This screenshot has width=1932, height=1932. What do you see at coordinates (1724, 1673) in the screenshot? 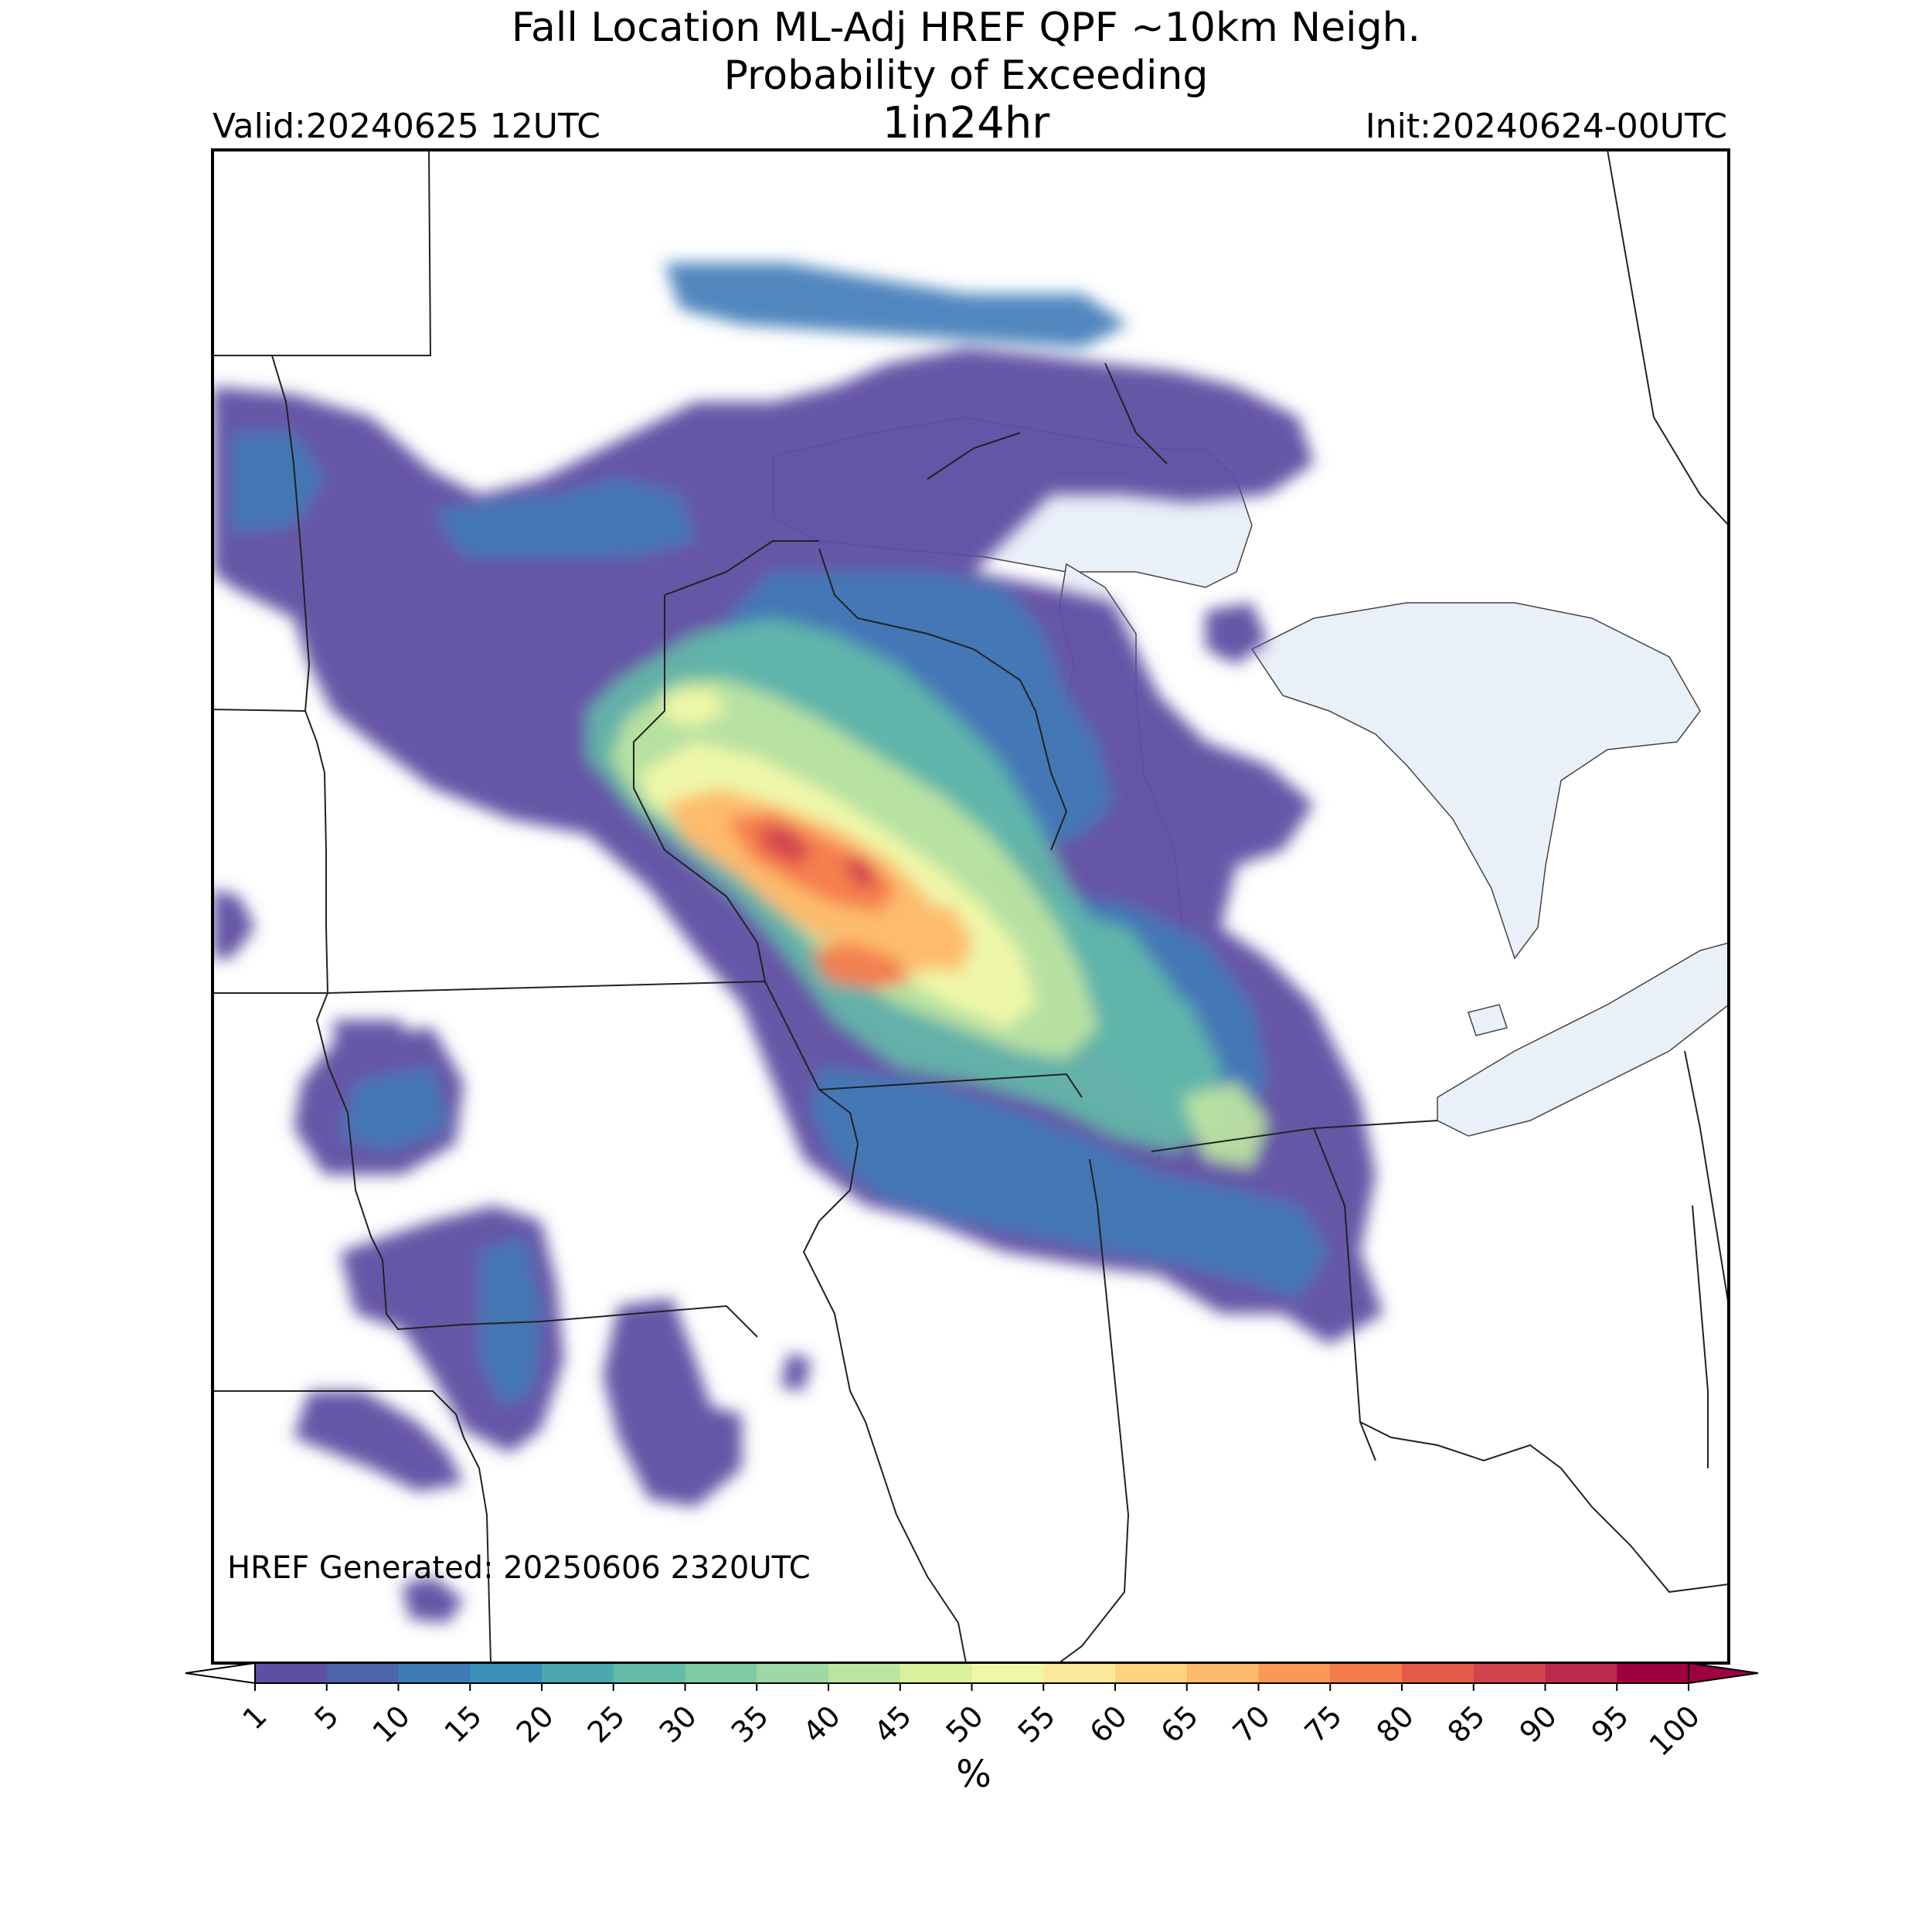
I see `colorbar-extend-high` at bounding box center [1724, 1673].